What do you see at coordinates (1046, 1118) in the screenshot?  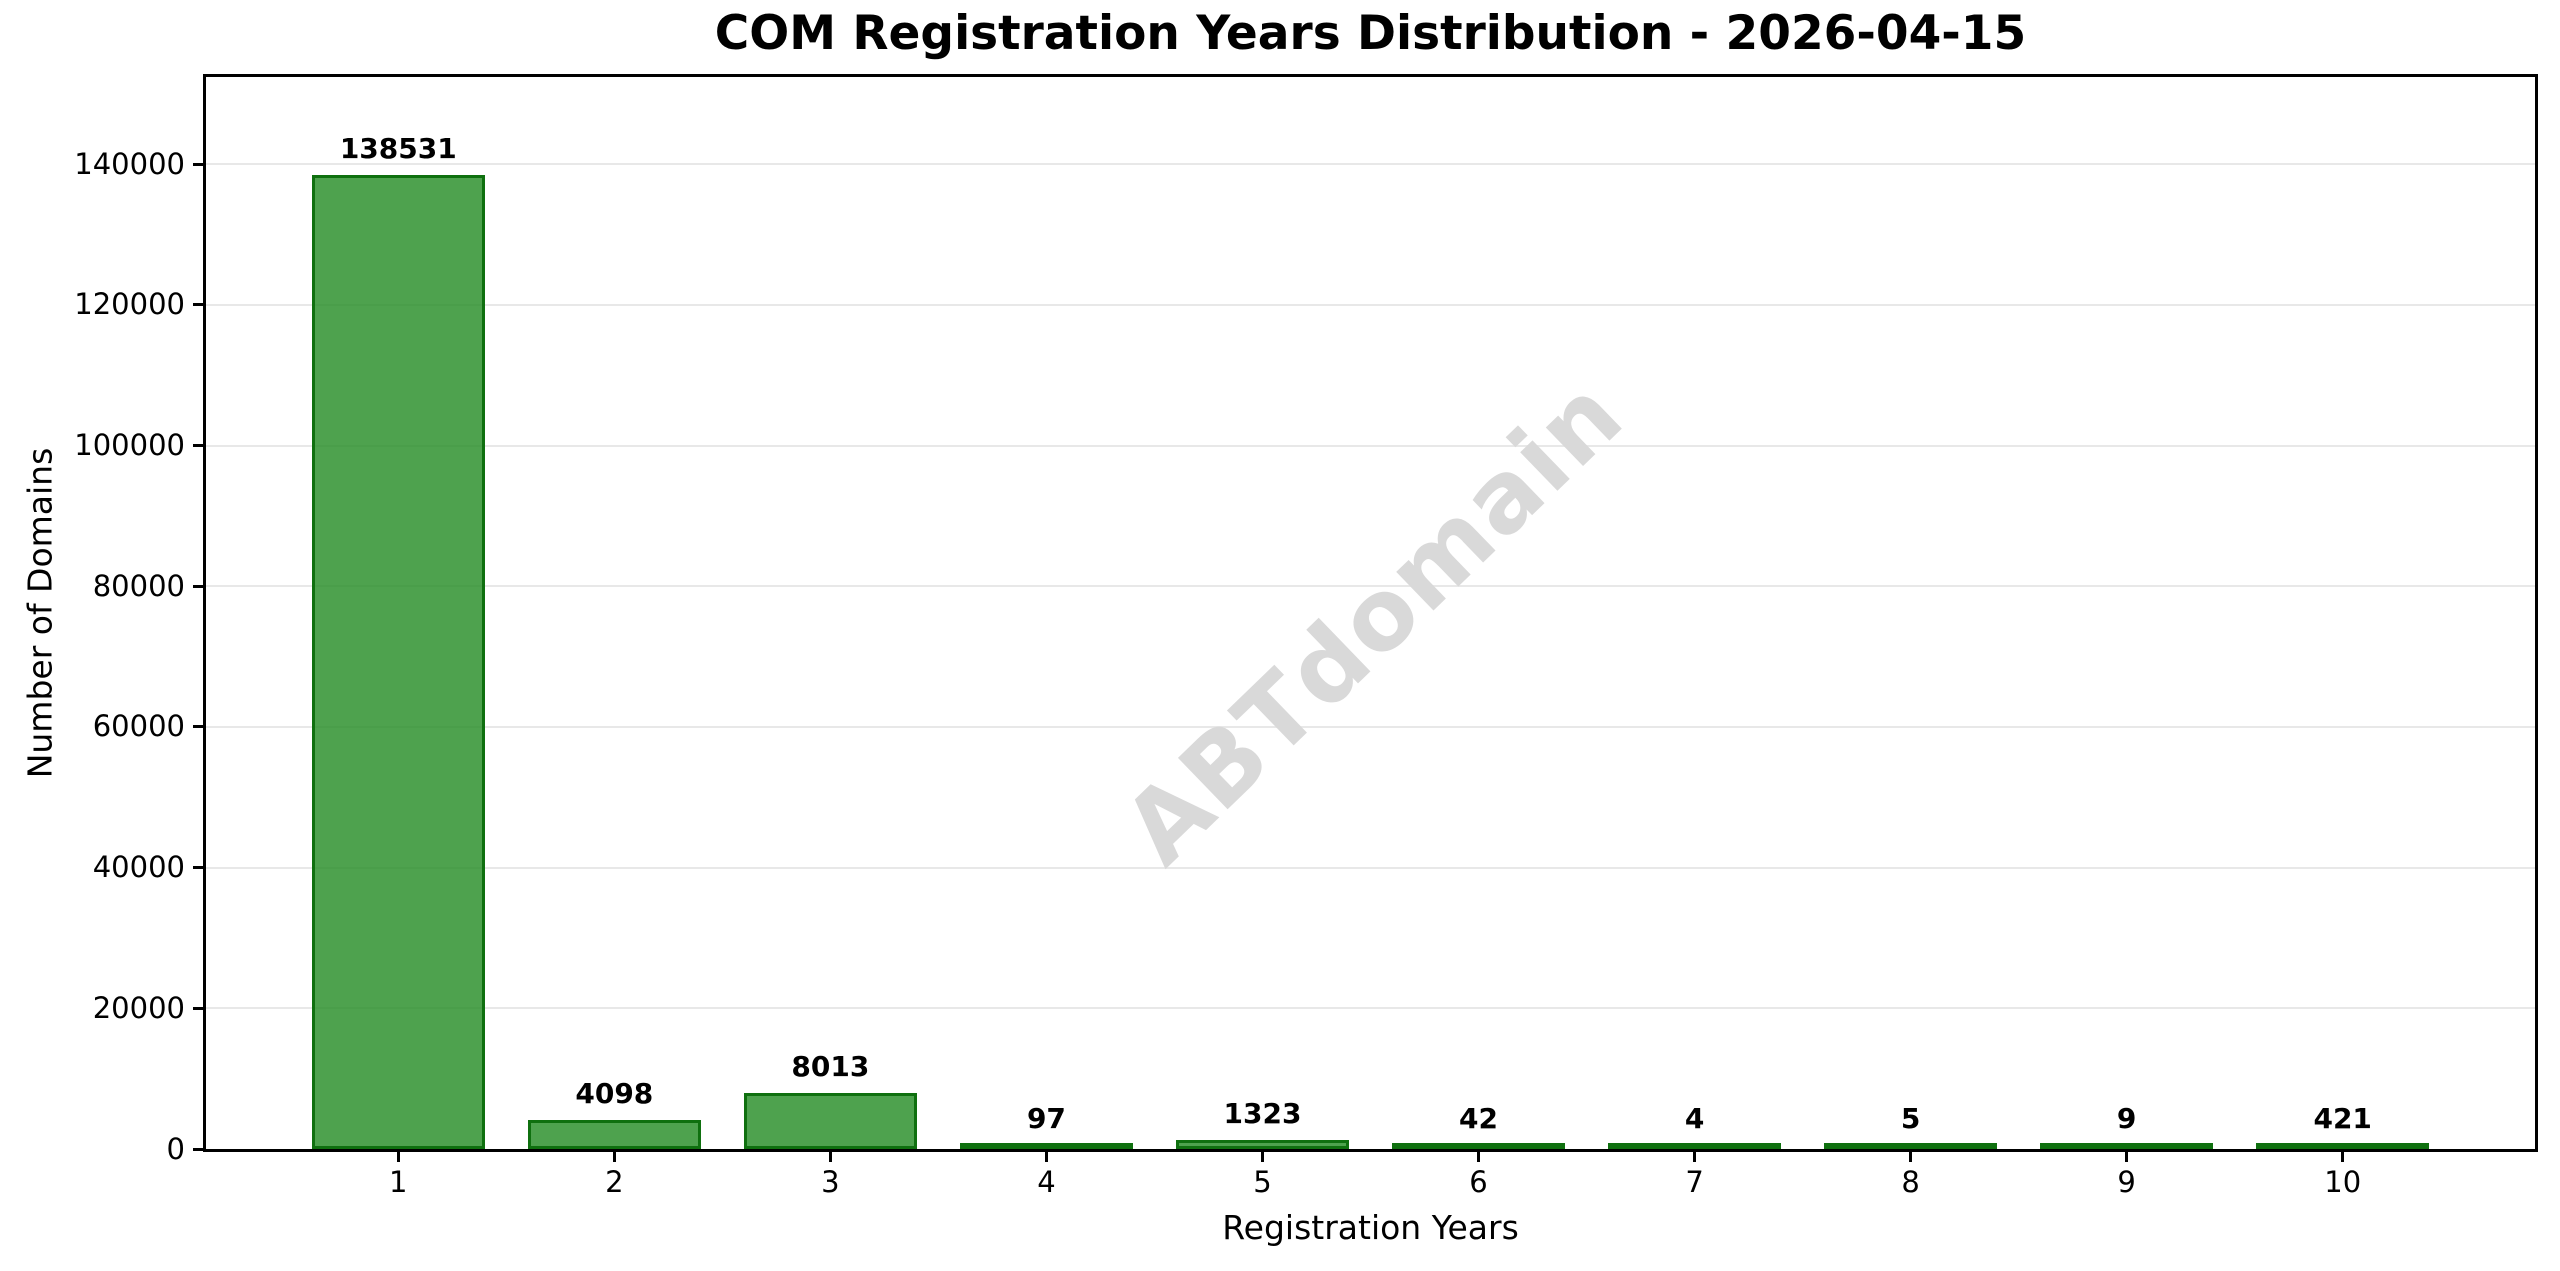 I see `bar-value-label: 97` at bounding box center [1046, 1118].